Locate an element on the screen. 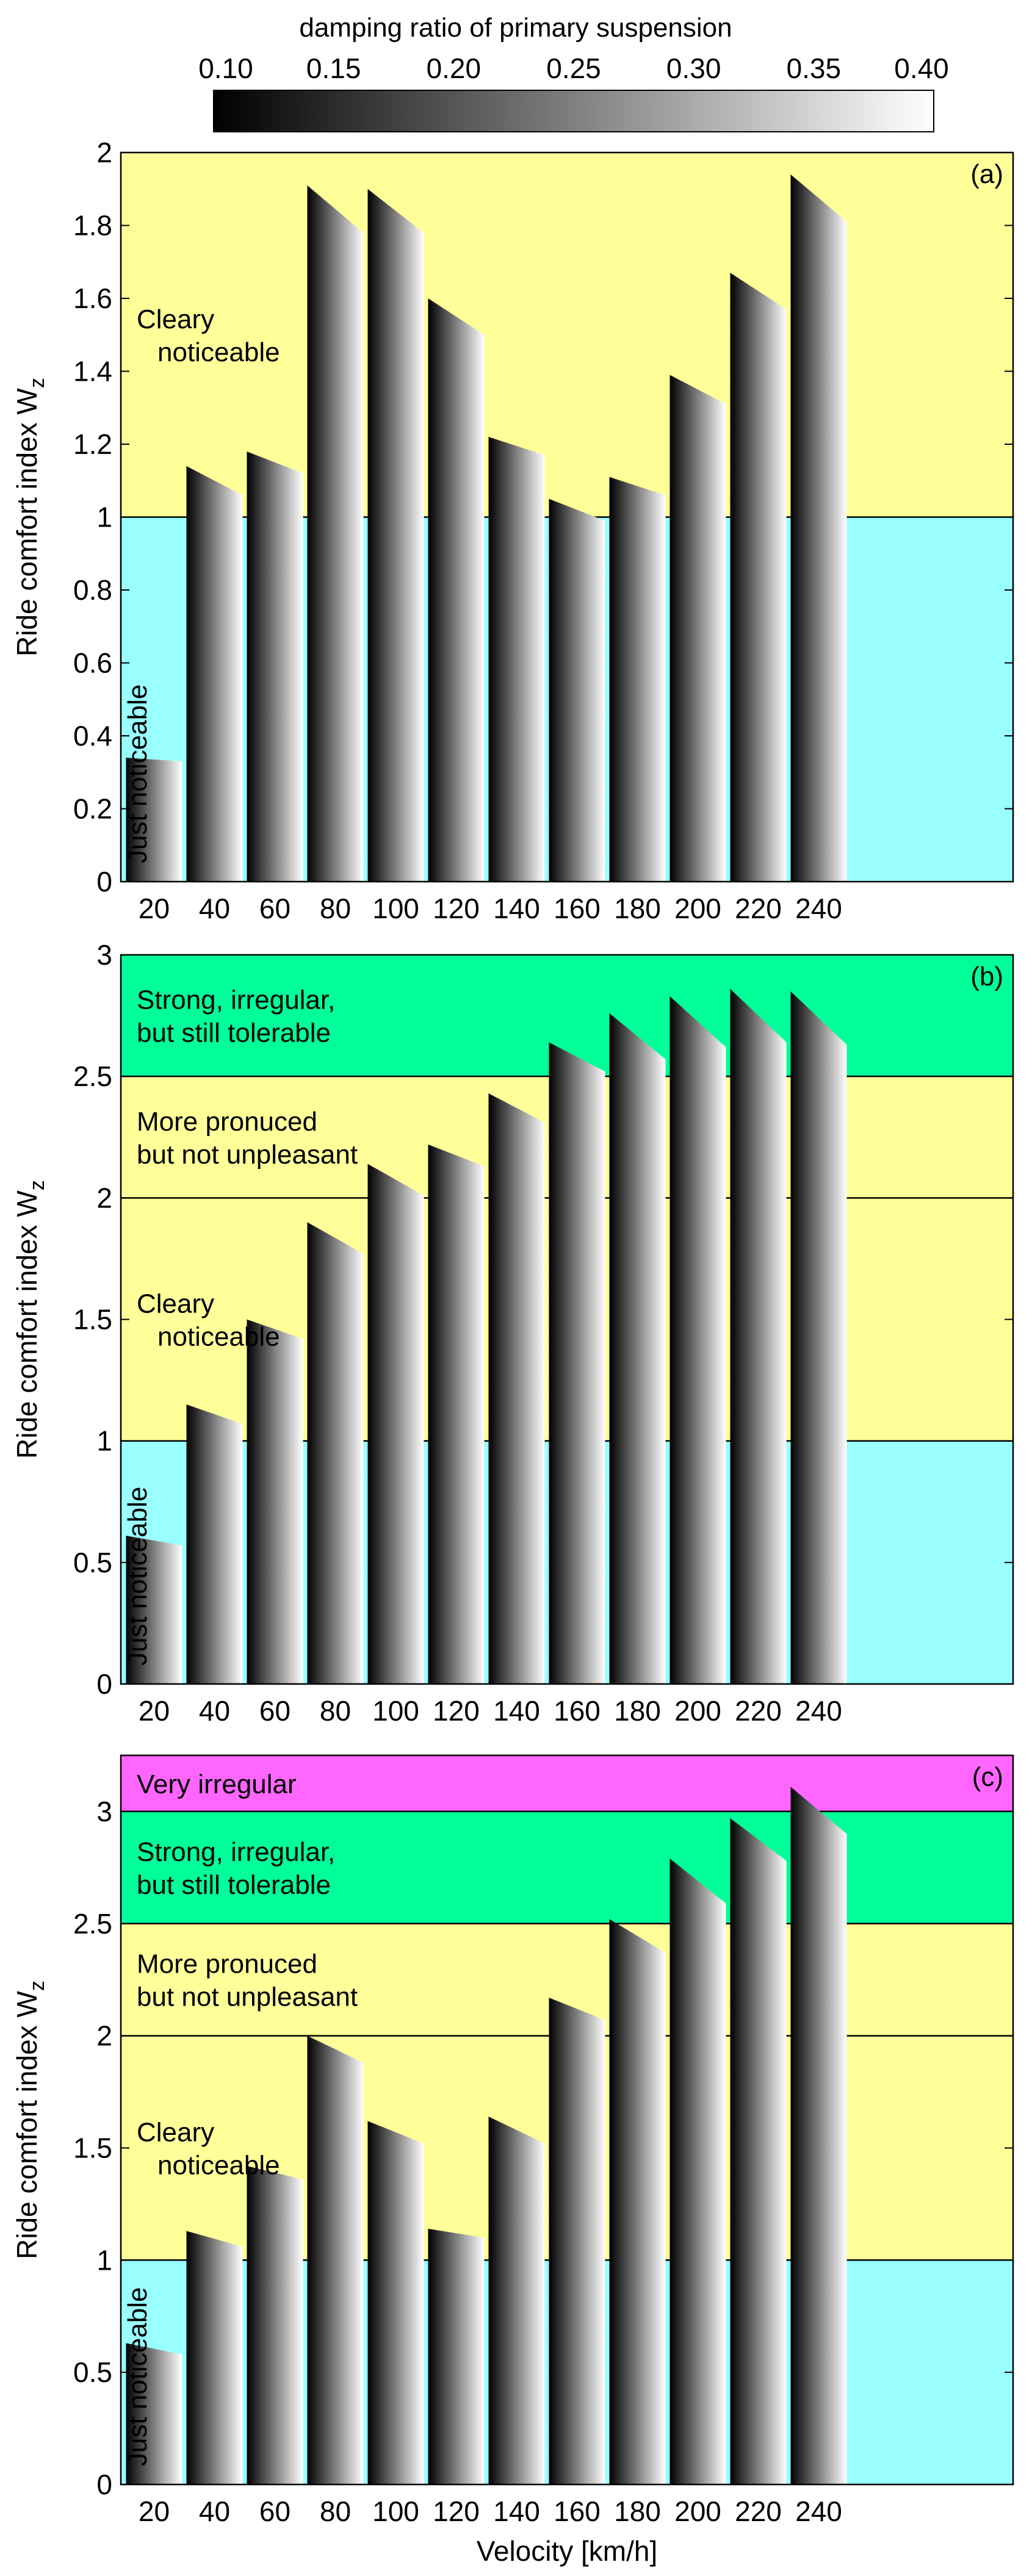 This screenshot has width=1032, height=2576. zone-cleary-noticeable is located at coordinates (567, 335).